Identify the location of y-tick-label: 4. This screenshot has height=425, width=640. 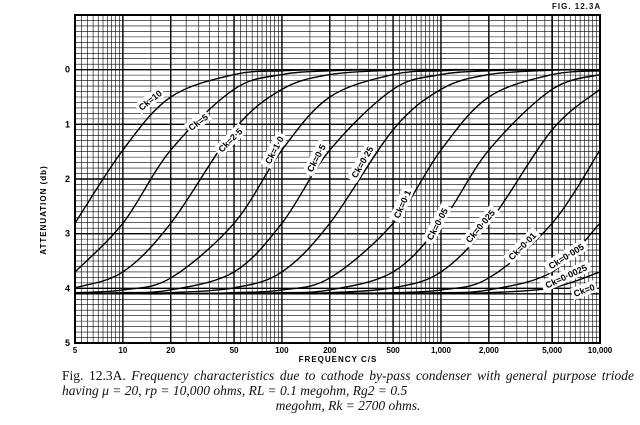
(67, 288).